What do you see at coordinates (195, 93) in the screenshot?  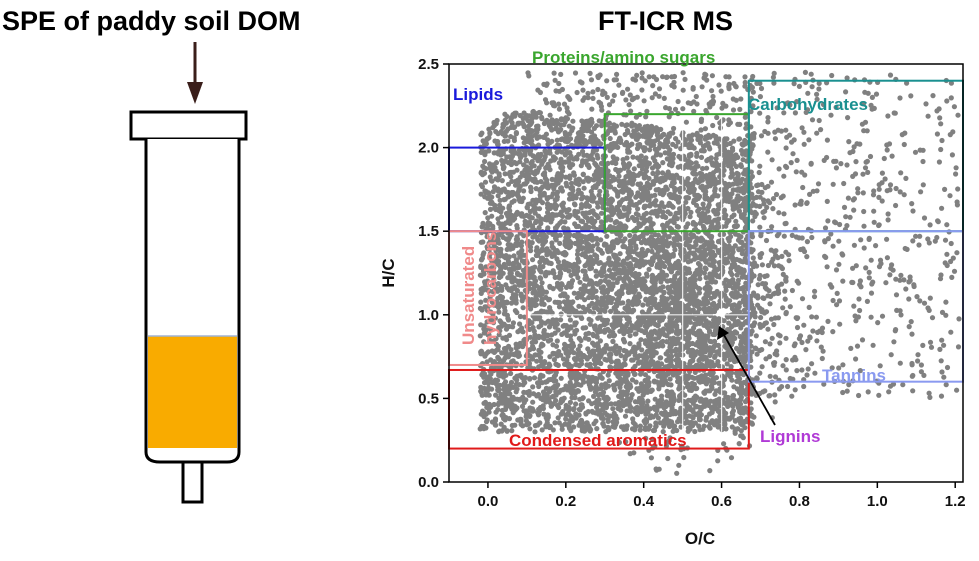 I see `down-arrow-icon` at bounding box center [195, 93].